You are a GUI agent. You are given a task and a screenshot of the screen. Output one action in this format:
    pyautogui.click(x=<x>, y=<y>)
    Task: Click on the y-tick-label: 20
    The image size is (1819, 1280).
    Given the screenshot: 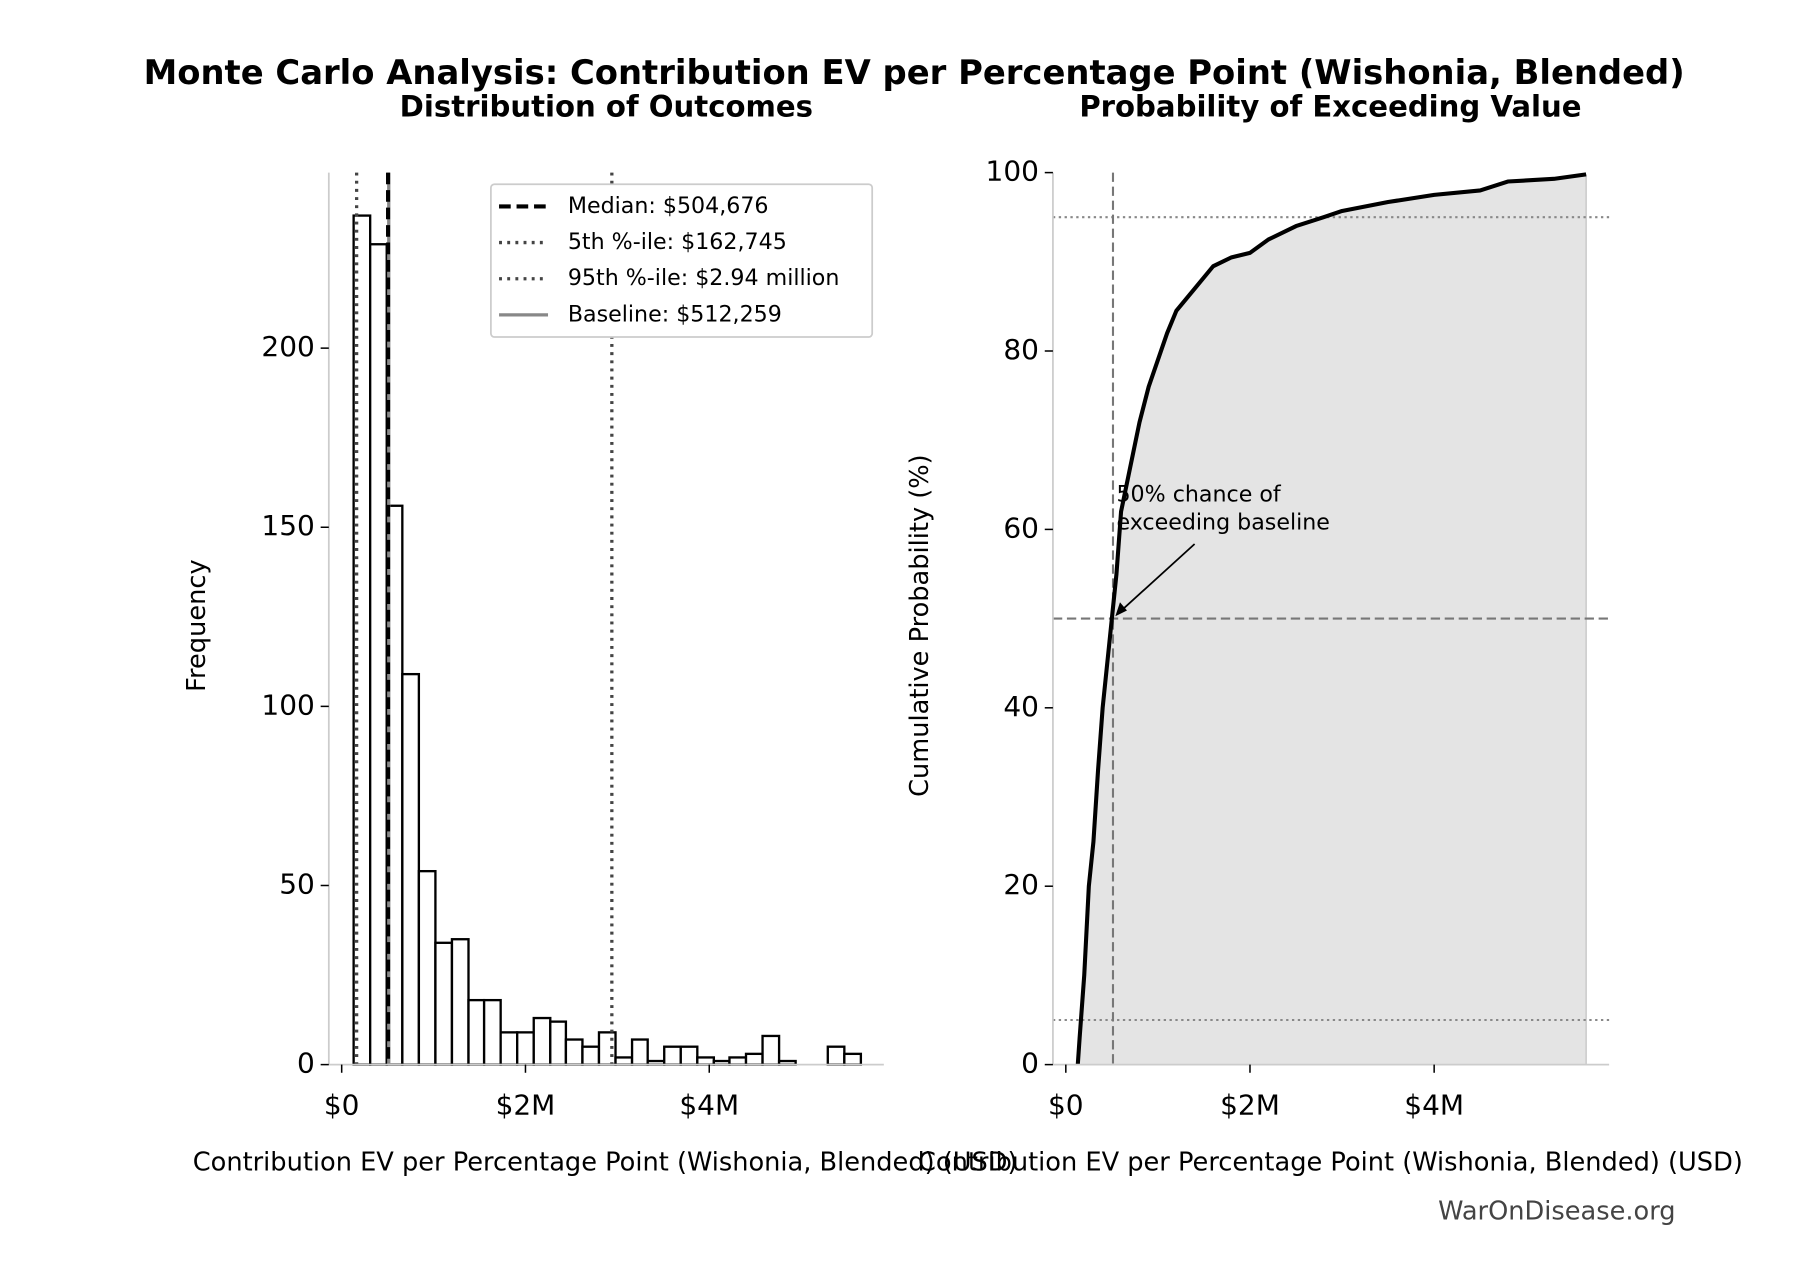 What is the action you would take?
    pyautogui.click(x=1021, y=884)
    